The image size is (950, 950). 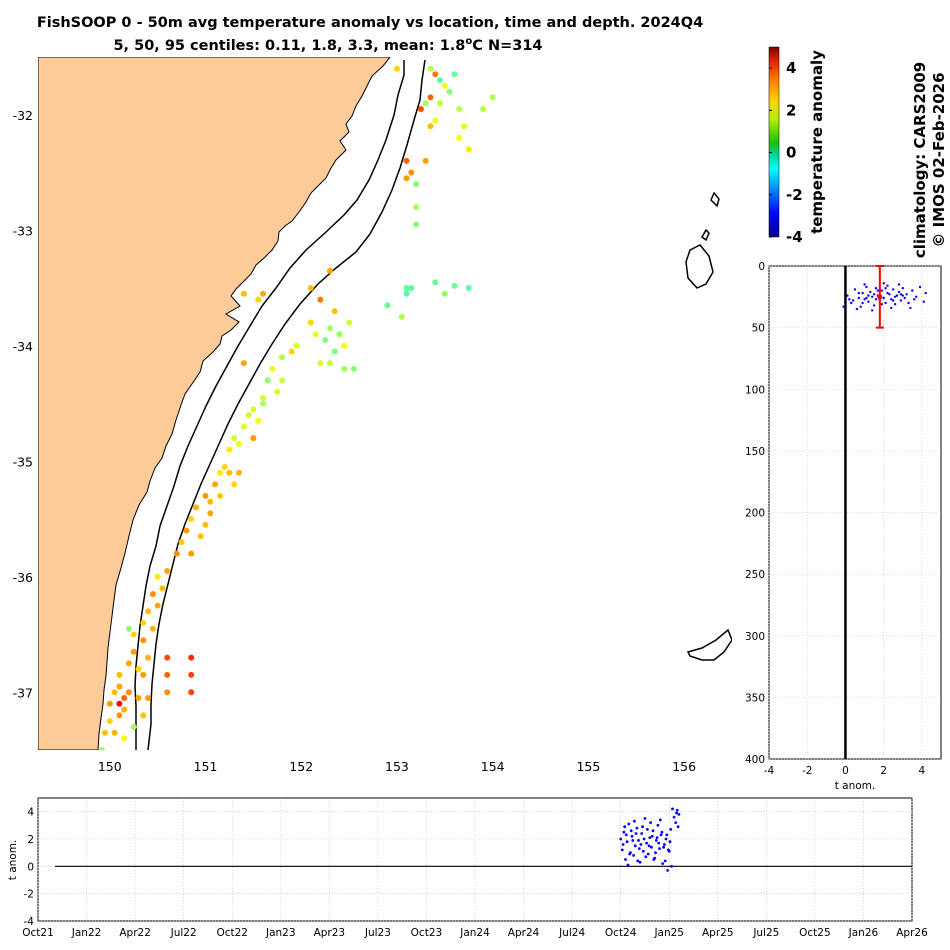 What do you see at coordinates (807, 771) in the screenshot?
I see `depth-xtick-label: -2` at bounding box center [807, 771].